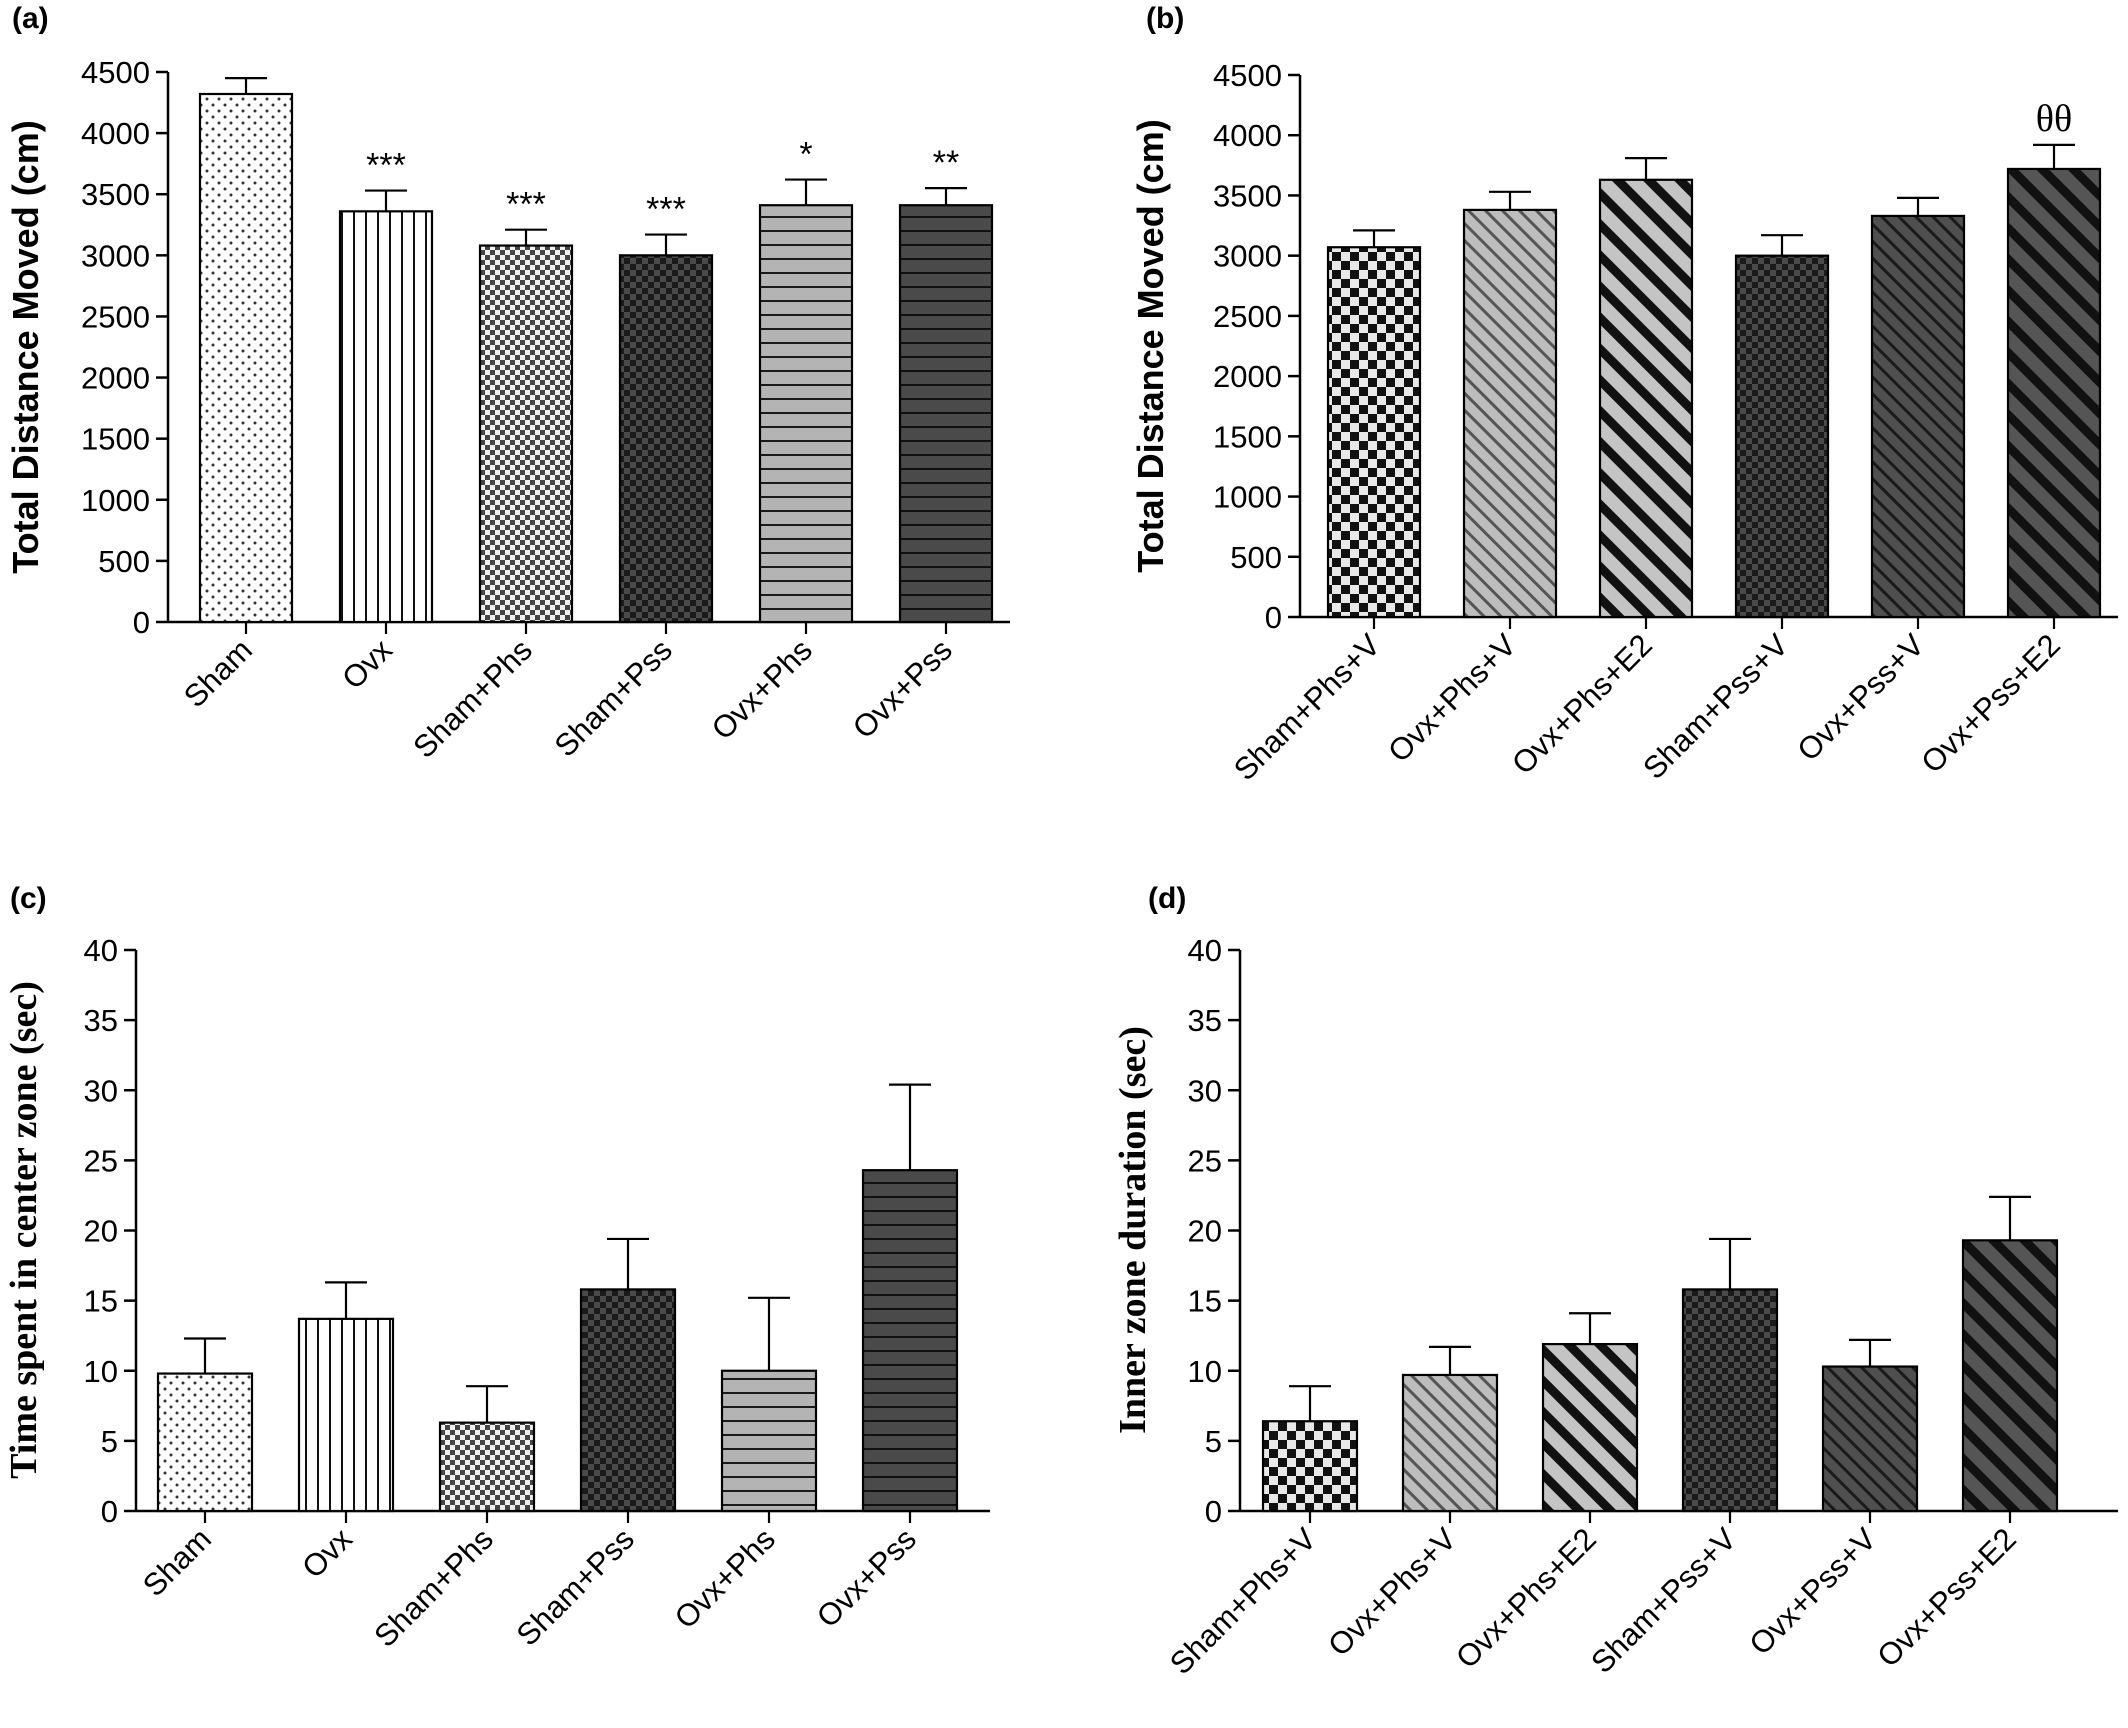 The width and height of the screenshot is (2128, 1728). What do you see at coordinates (805, 155) in the screenshot?
I see `significance-label: *` at bounding box center [805, 155].